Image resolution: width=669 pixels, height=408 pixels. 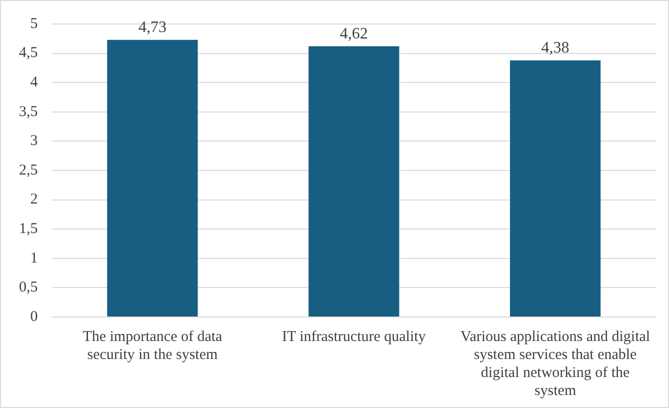 What do you see at coordinates (34, 258) in the screenshot?
I see `y-tick-label: 1` at bounding box center [34, 258].